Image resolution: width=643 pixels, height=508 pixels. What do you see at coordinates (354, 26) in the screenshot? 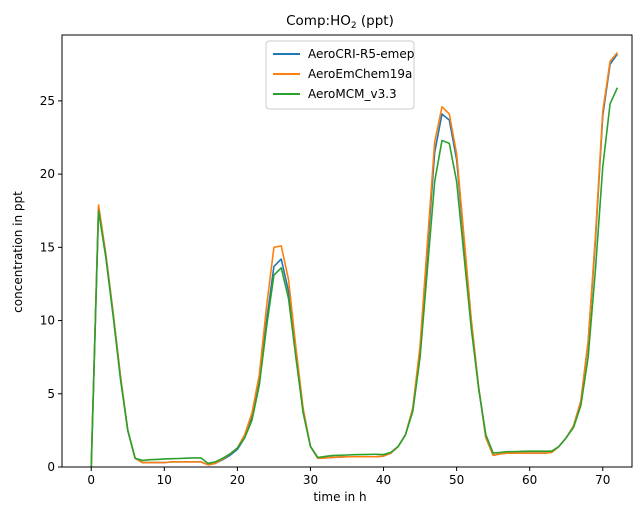
I see `chart-title-subscript: 2` at bounding box center [354, 26].